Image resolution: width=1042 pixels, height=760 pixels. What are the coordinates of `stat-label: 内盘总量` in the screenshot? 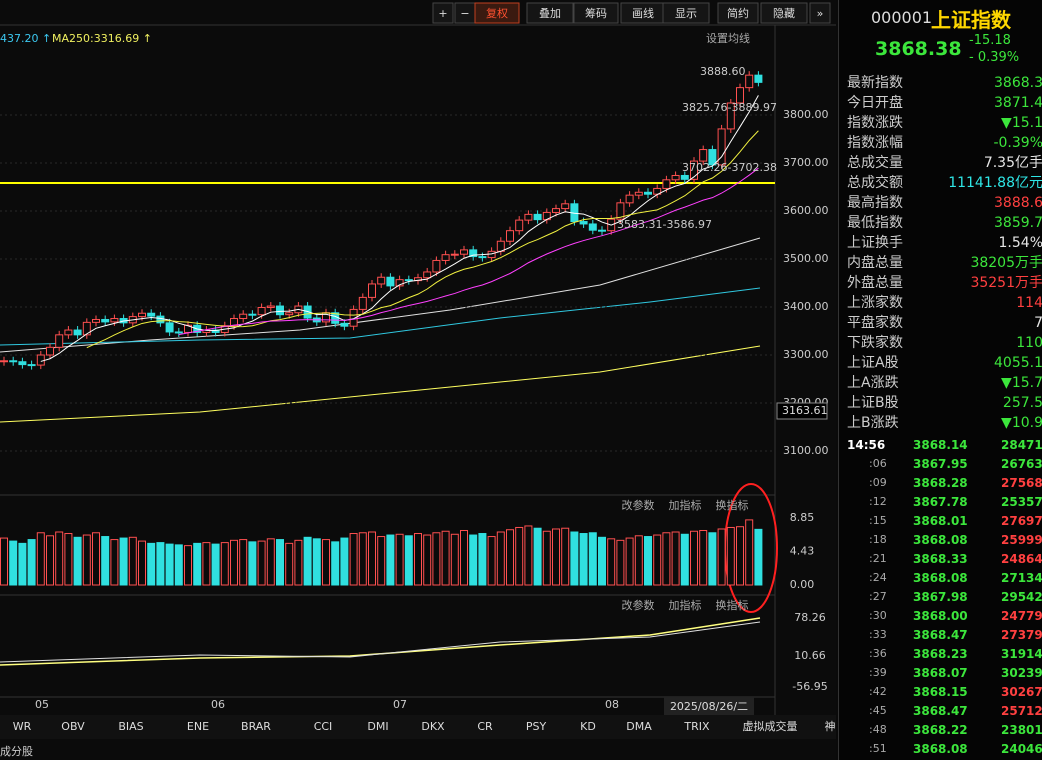 It's located at (875, 263).